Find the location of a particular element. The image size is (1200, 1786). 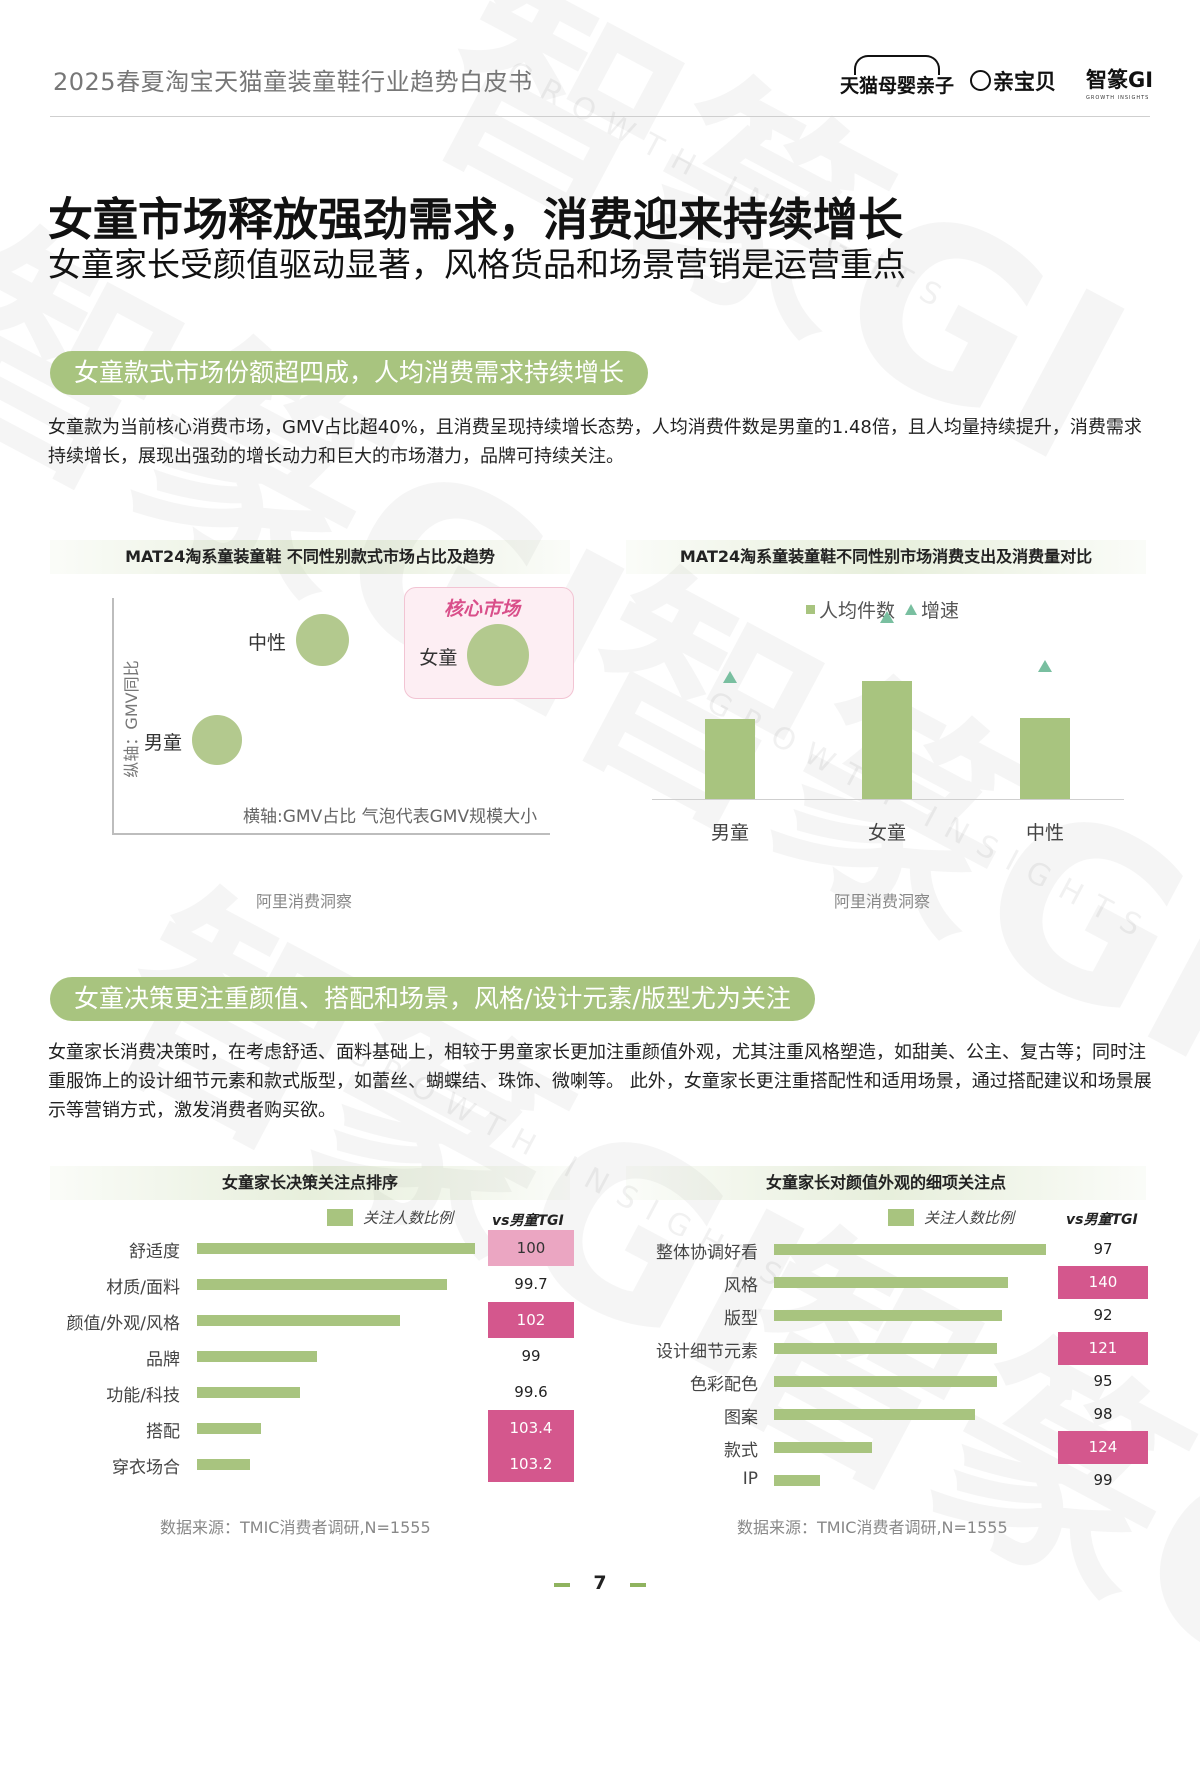

header-divider is located at coordinates (600, 116).